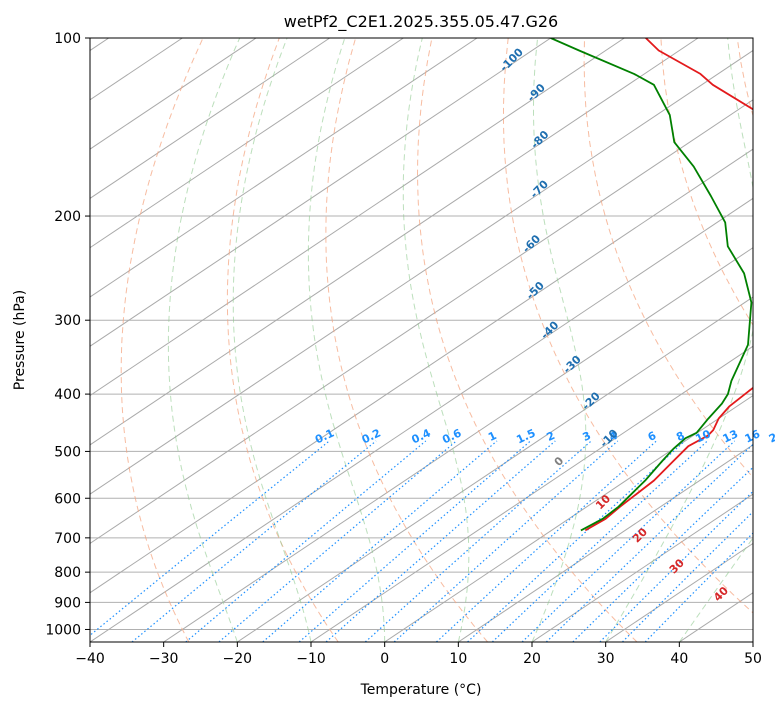  Describe the element at coordinates (67, 539) in the screenshot. I see `y-tick-label: 700` at that location.